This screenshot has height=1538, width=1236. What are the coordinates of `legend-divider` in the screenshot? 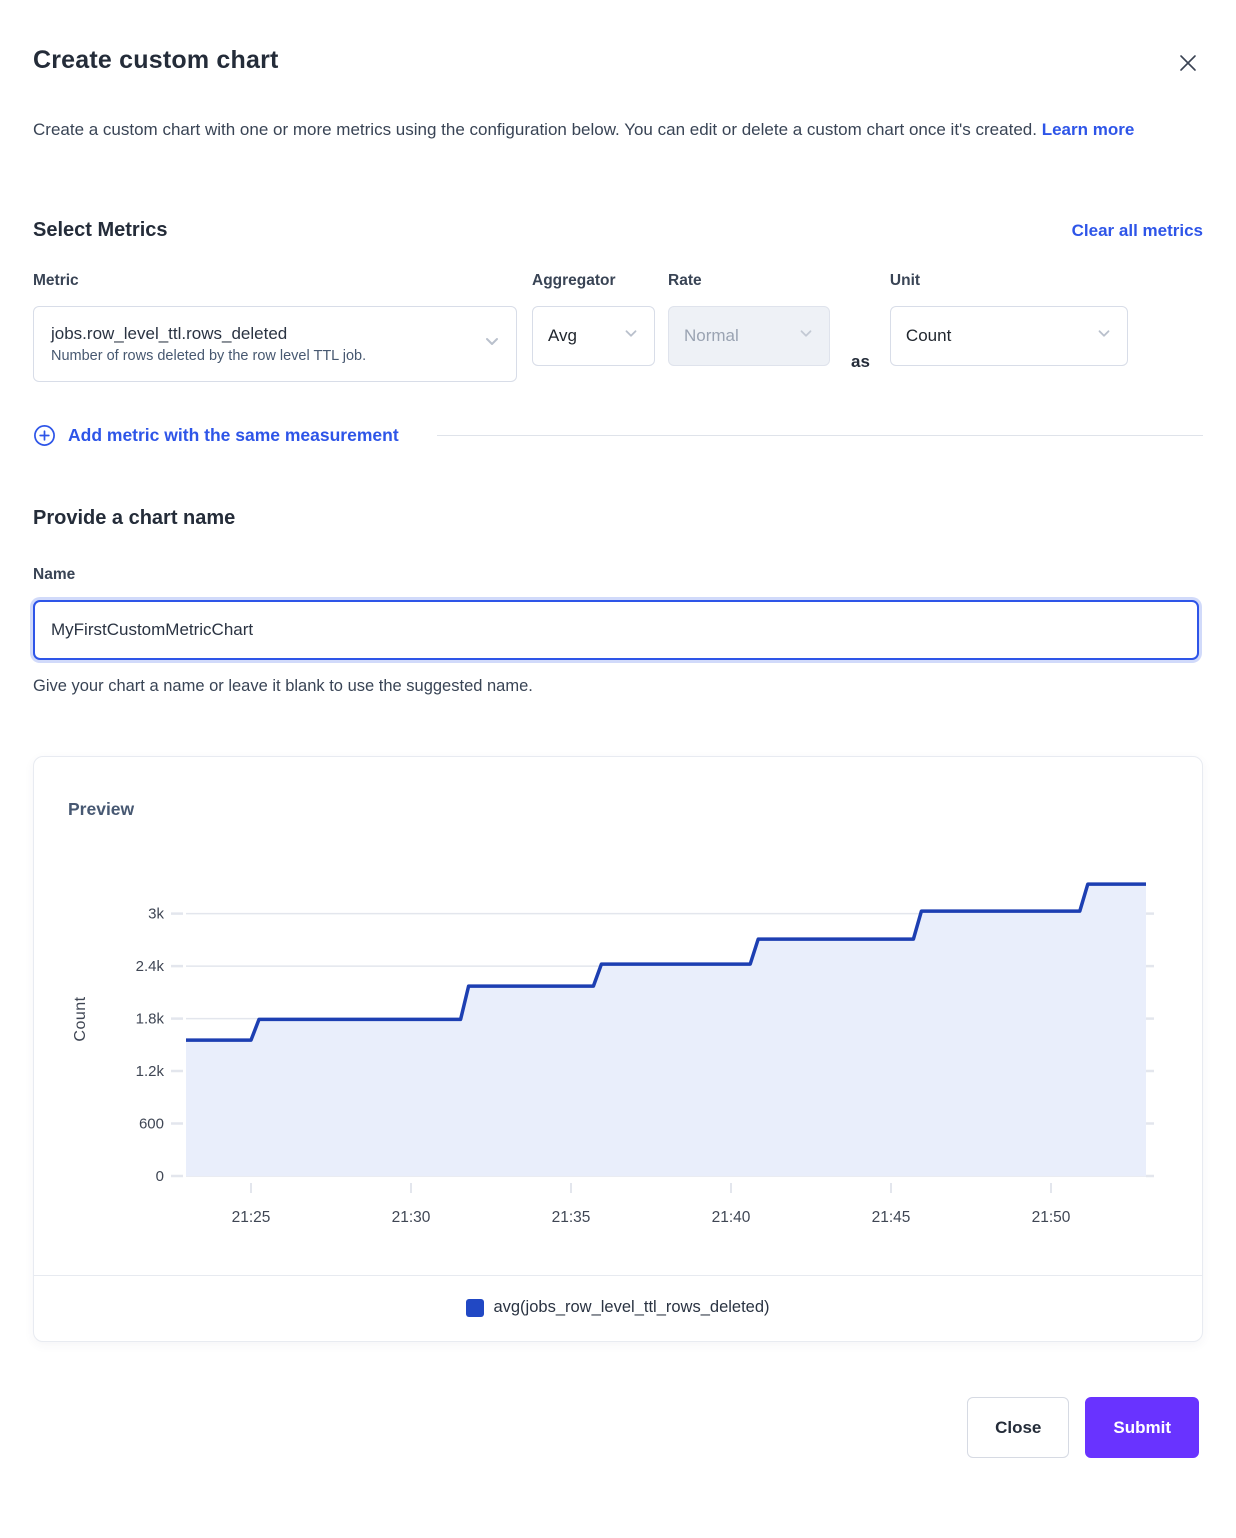 It's located at (618, 1275).